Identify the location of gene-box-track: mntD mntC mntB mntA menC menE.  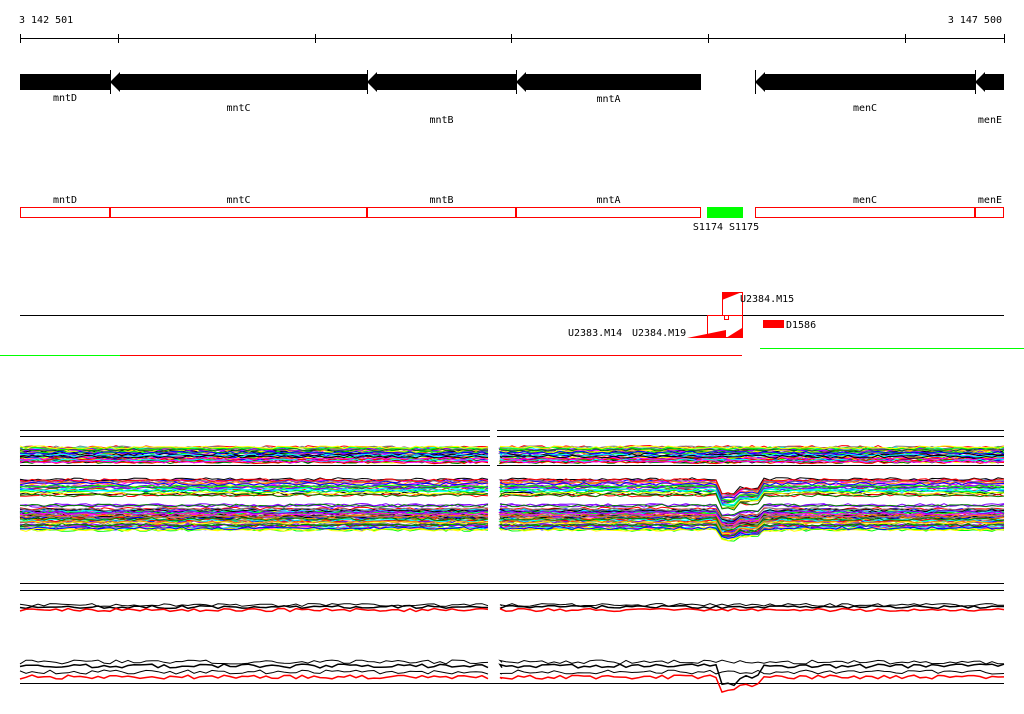
(512, 206).